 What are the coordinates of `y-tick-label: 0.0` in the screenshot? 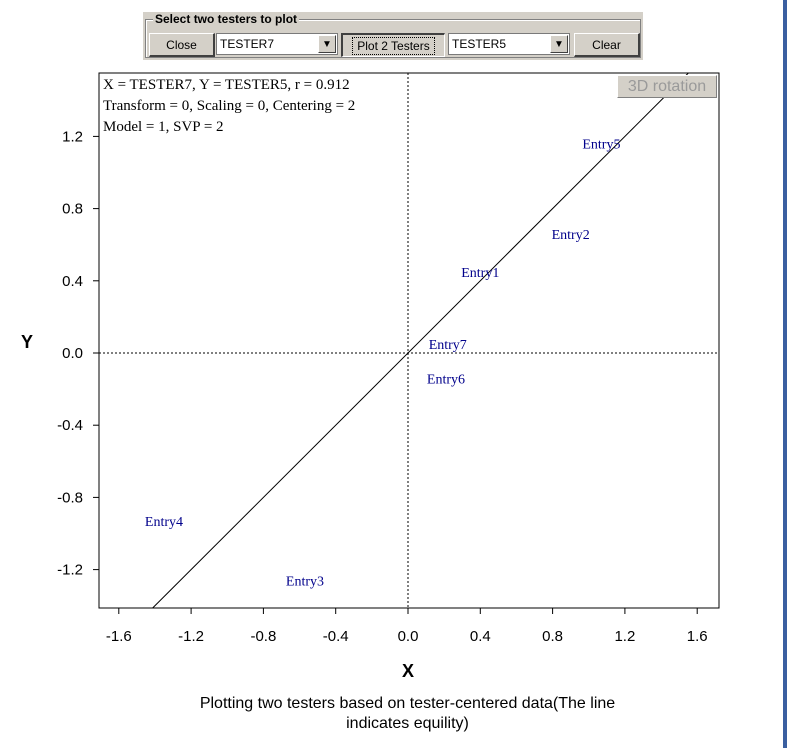 It's located at (72, 353).